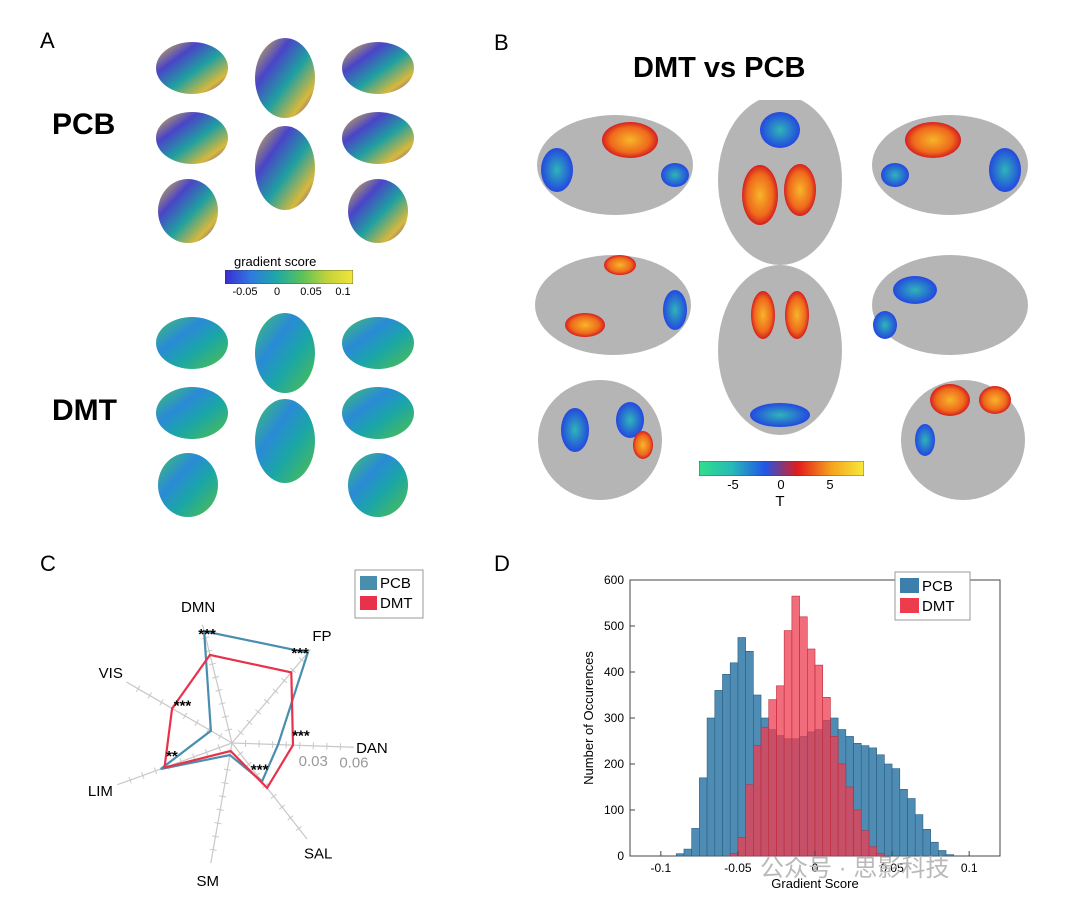 This screenshot has width=1080, height=908. What do you see at coordinates (372, 748) in the screenshot?
I see `radar-axis-label: DAN` at bounding box center [372, 748].